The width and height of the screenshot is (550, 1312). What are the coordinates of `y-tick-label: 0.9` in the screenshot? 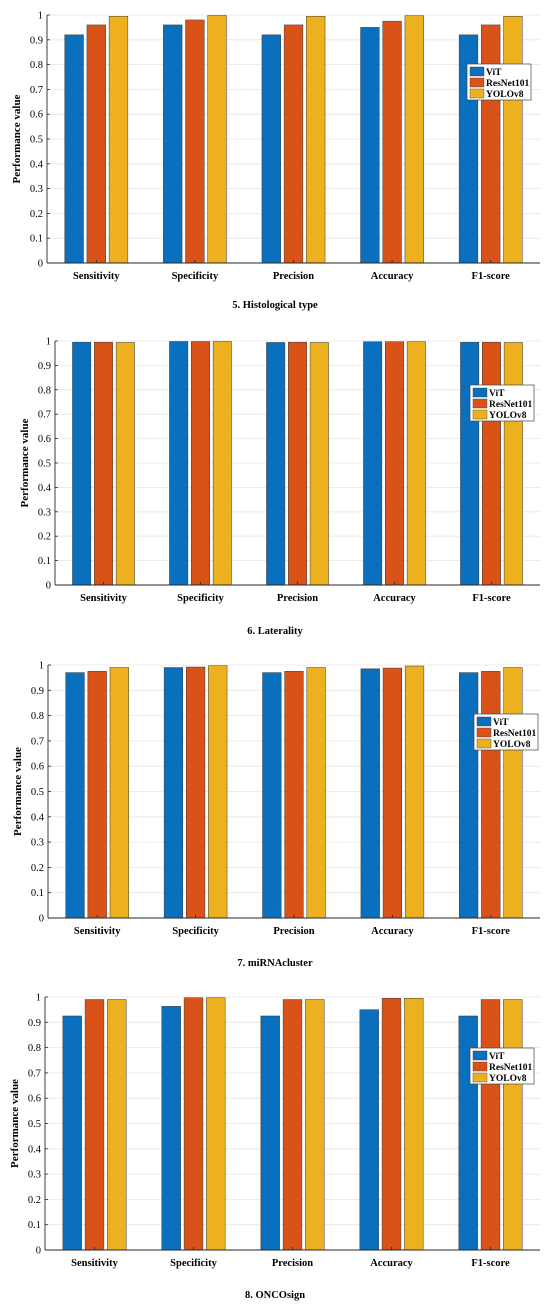 It's located at (44, 366).